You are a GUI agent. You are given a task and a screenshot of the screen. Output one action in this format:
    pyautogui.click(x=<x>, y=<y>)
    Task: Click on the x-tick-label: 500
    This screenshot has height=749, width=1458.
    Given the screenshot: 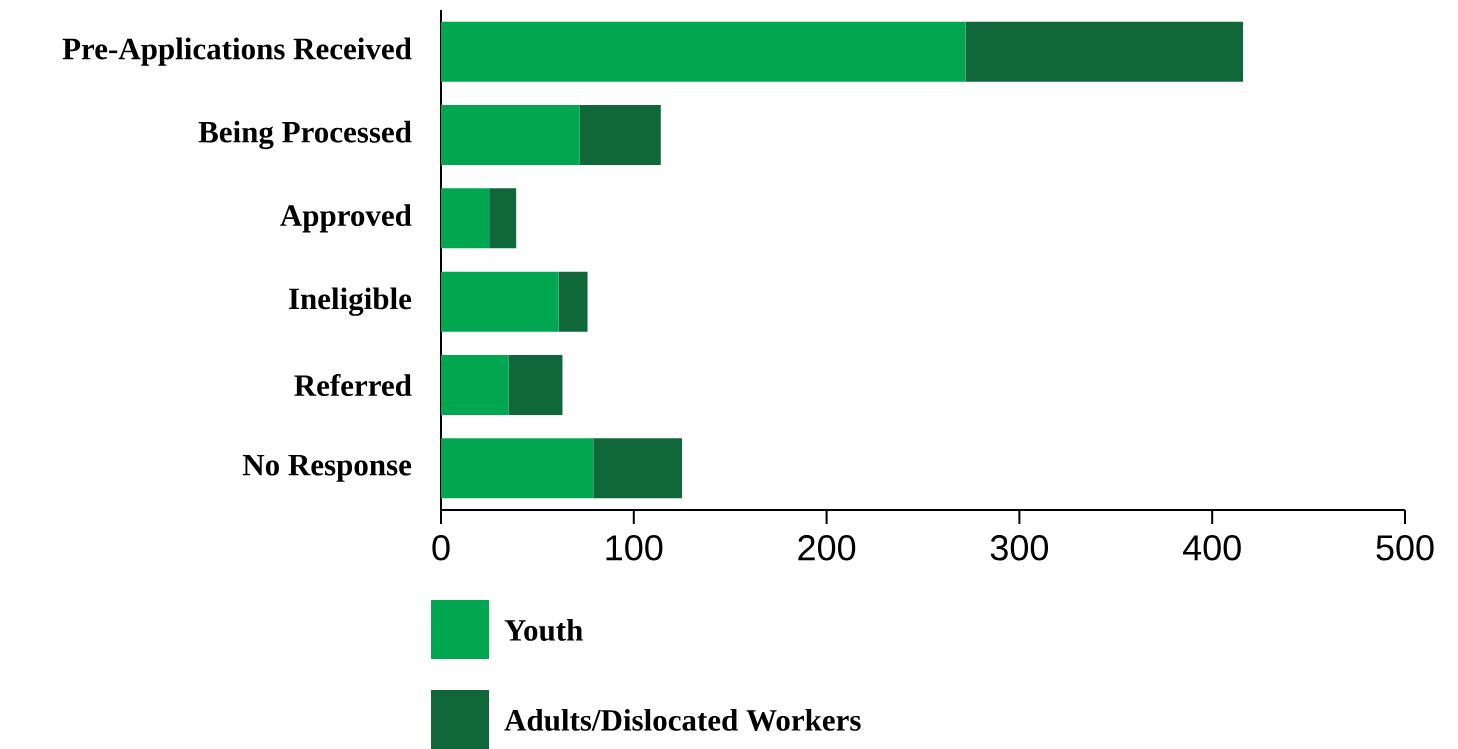 What is the action you would take?
    pyautogui.click(x=1405, y=548)
    